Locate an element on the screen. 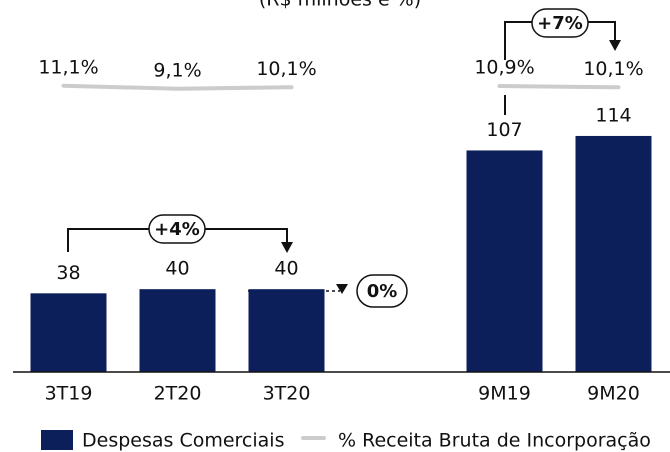  legend-label: Despesas Comerciais is located at coordinates (183, 441).